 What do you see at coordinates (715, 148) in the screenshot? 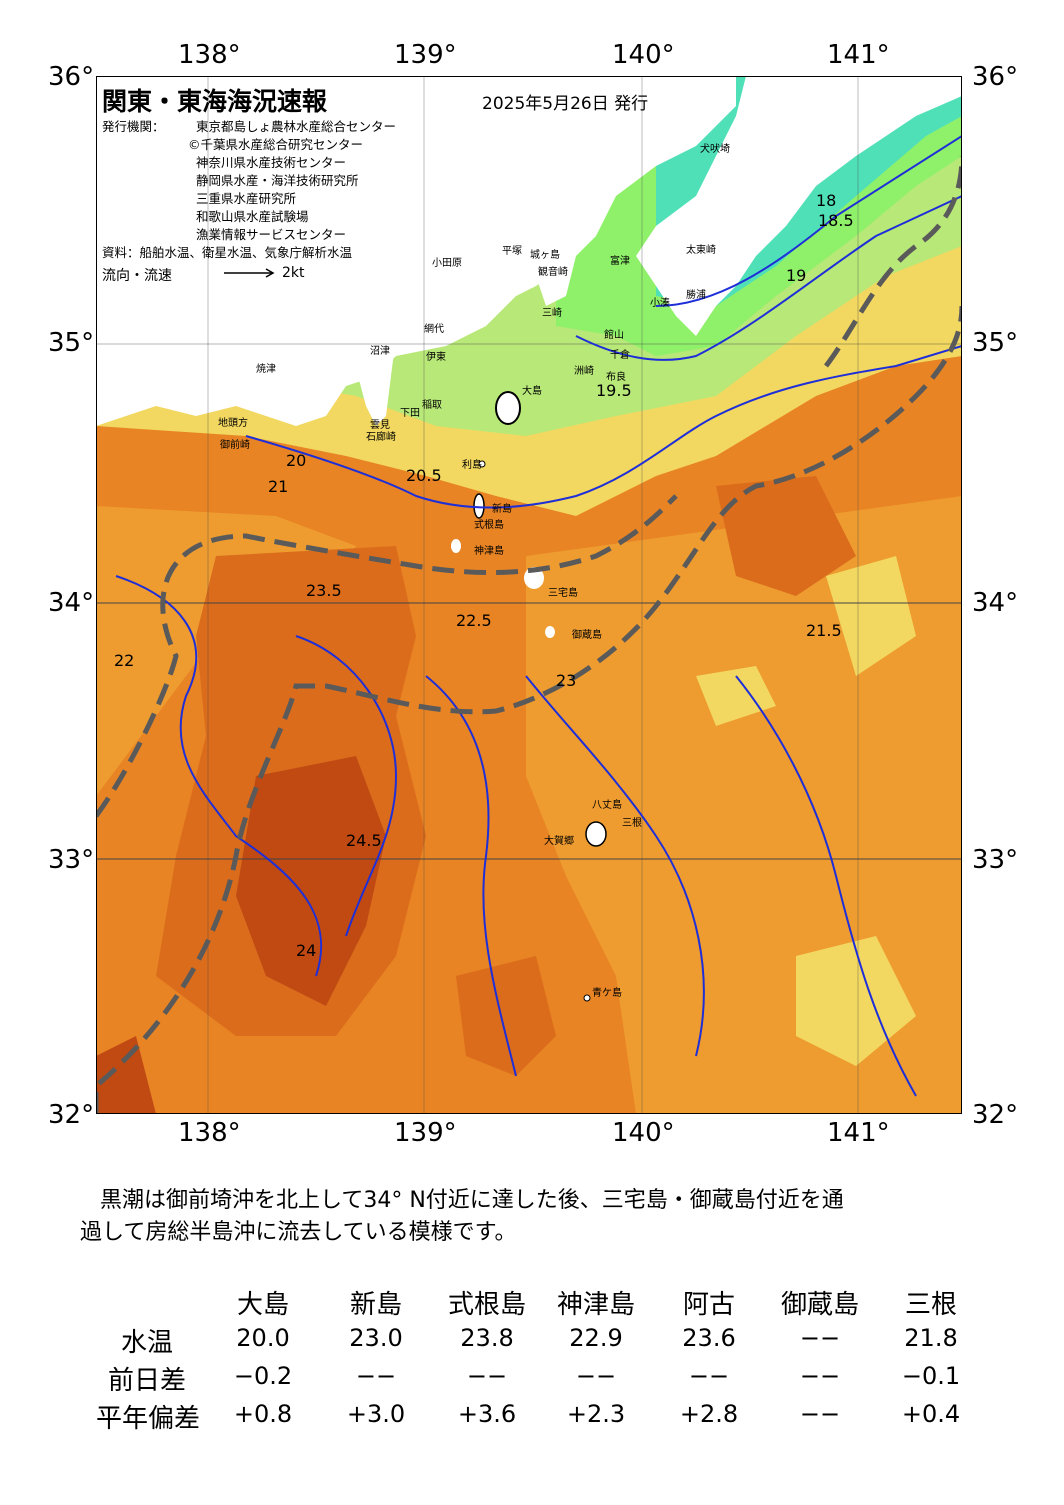
I see `place-name: 犬吠埼` at bounding box center [715, 148].